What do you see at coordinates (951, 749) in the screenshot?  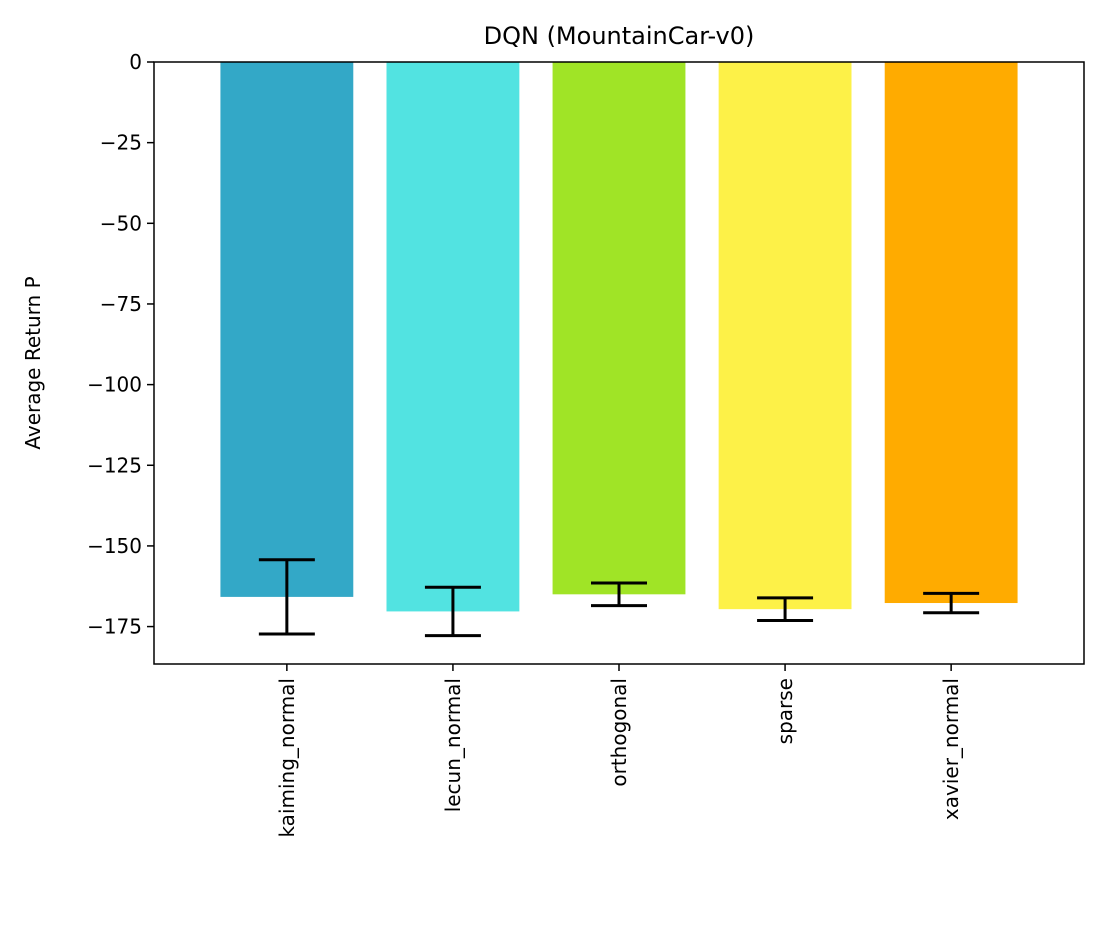 I see `x-tick-label: xavier_normal` at bounding box center [951, 749].